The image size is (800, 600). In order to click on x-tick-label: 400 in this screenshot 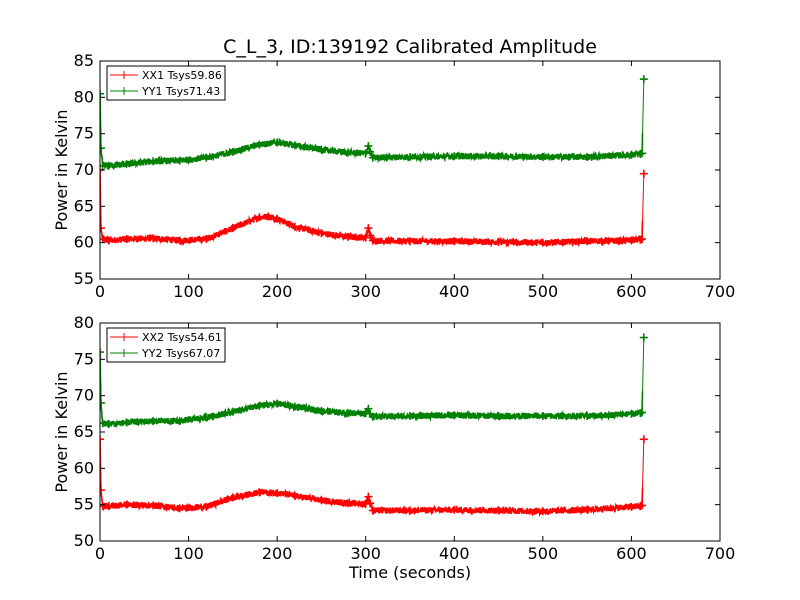, I will do `click(454, 291)`.